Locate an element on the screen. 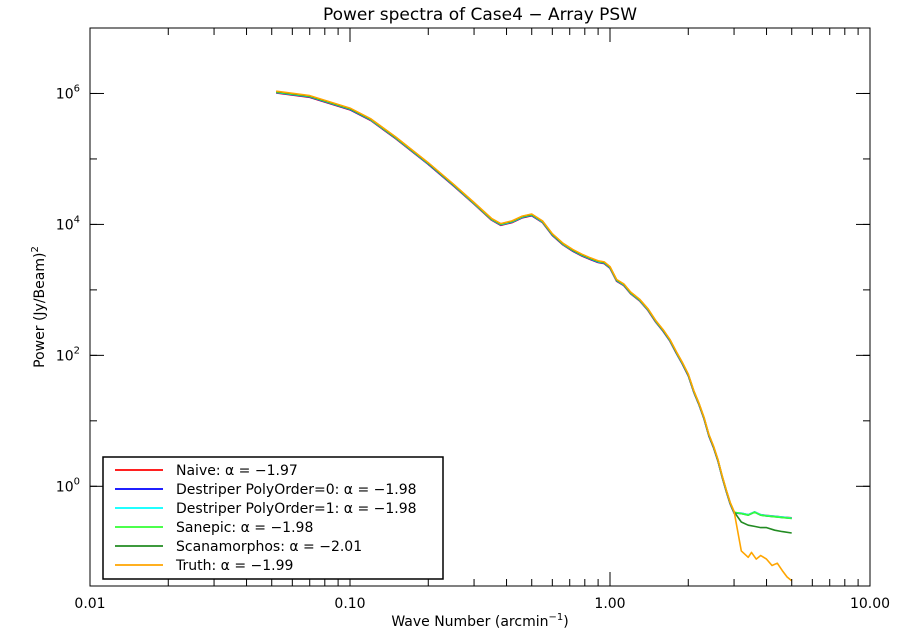 The image size is (900, 643). y-tick-label-exp: 0 is located at coordinates (77, 481).